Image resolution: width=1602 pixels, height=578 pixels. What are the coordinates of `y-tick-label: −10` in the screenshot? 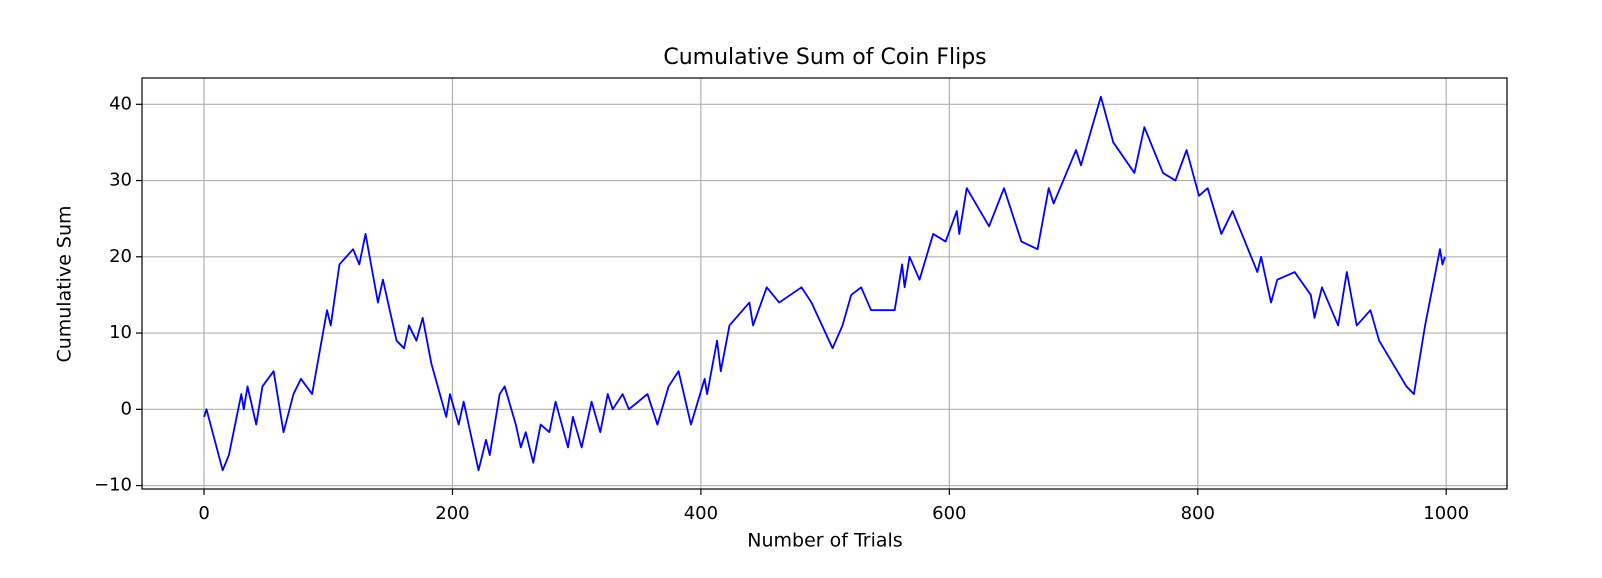 It's located at (113, 485).